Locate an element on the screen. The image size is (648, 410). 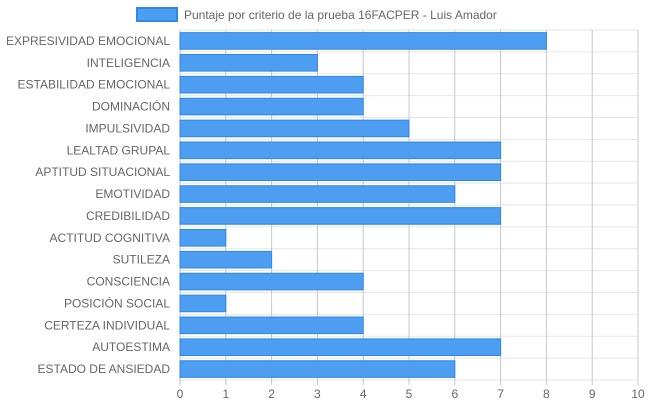
x-tick-label: 8 is located at coordinates (546, 394).